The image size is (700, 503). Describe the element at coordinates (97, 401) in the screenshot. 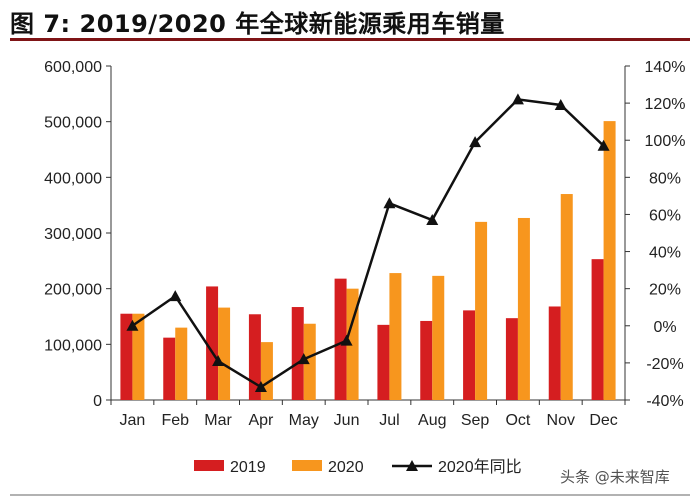

I see `left-tick-label: 0` at that location.